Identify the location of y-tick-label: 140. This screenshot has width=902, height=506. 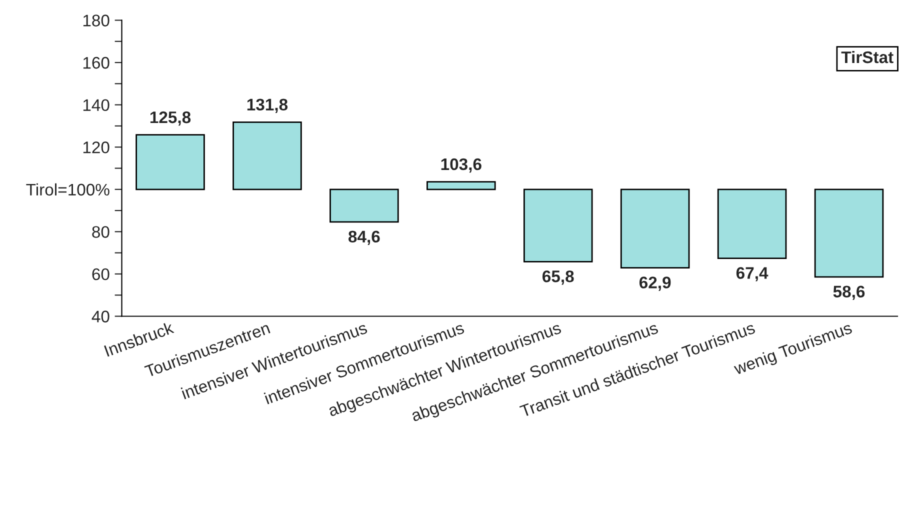
(96, 105).